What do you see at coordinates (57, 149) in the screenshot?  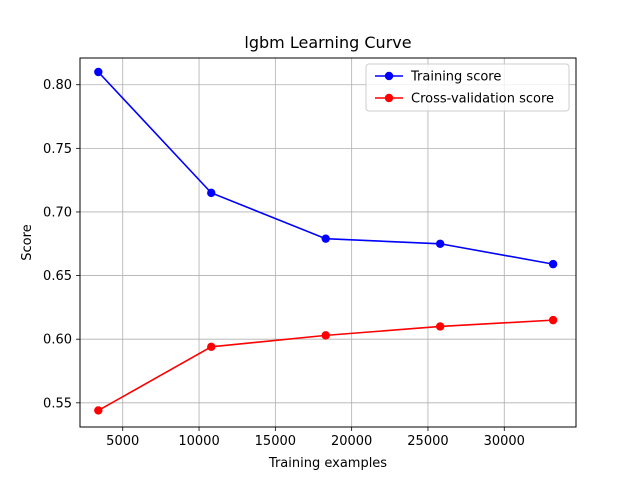 I see `y-tick-label: 0.75` at bounding box center [57, 149].